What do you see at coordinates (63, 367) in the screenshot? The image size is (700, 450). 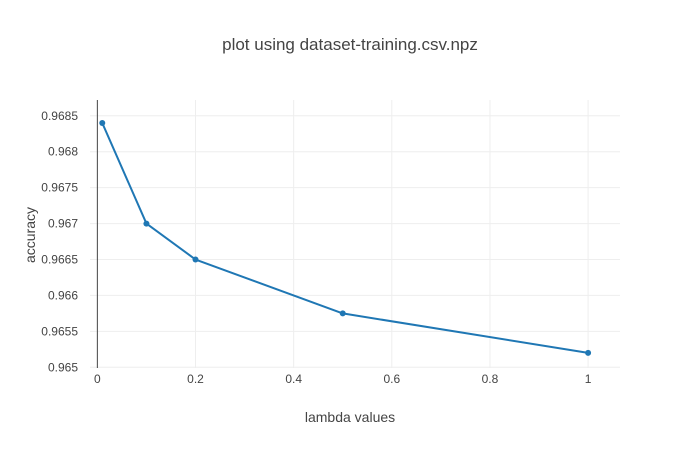 I see `y-tick-label: 0.965` at bounding box center [63, 367].